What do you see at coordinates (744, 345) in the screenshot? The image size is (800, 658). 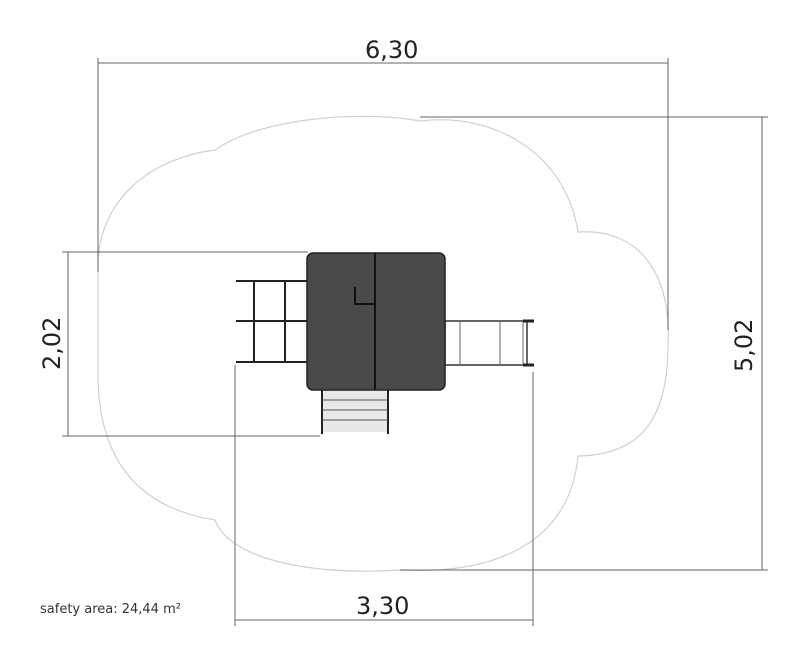 I see `dimension-overall-depth: 5,02` at bounding box center [744, 345].